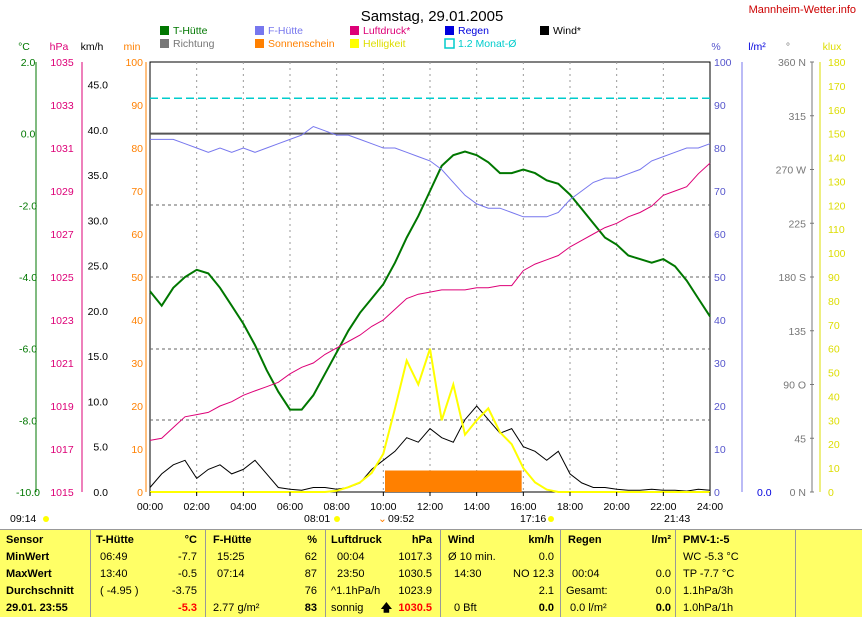 The image size is (862, 617). I want to click on thuette-min-time: 06:49, so click(114, 557).